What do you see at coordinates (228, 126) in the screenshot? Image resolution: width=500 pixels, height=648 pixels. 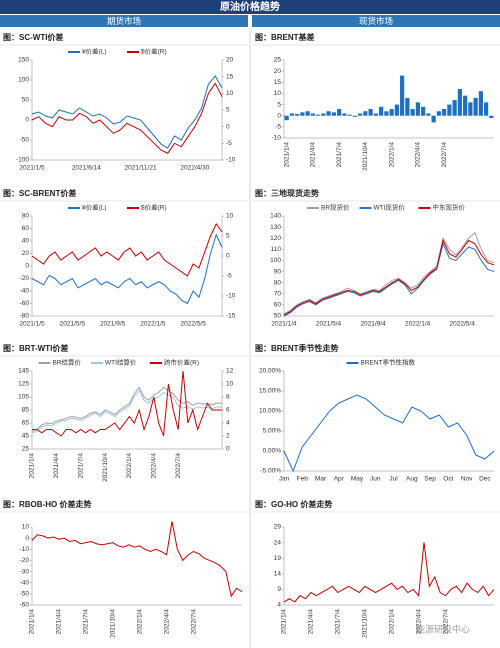 I see `y2-tick-label: 0` at bounding box center [228, 126].